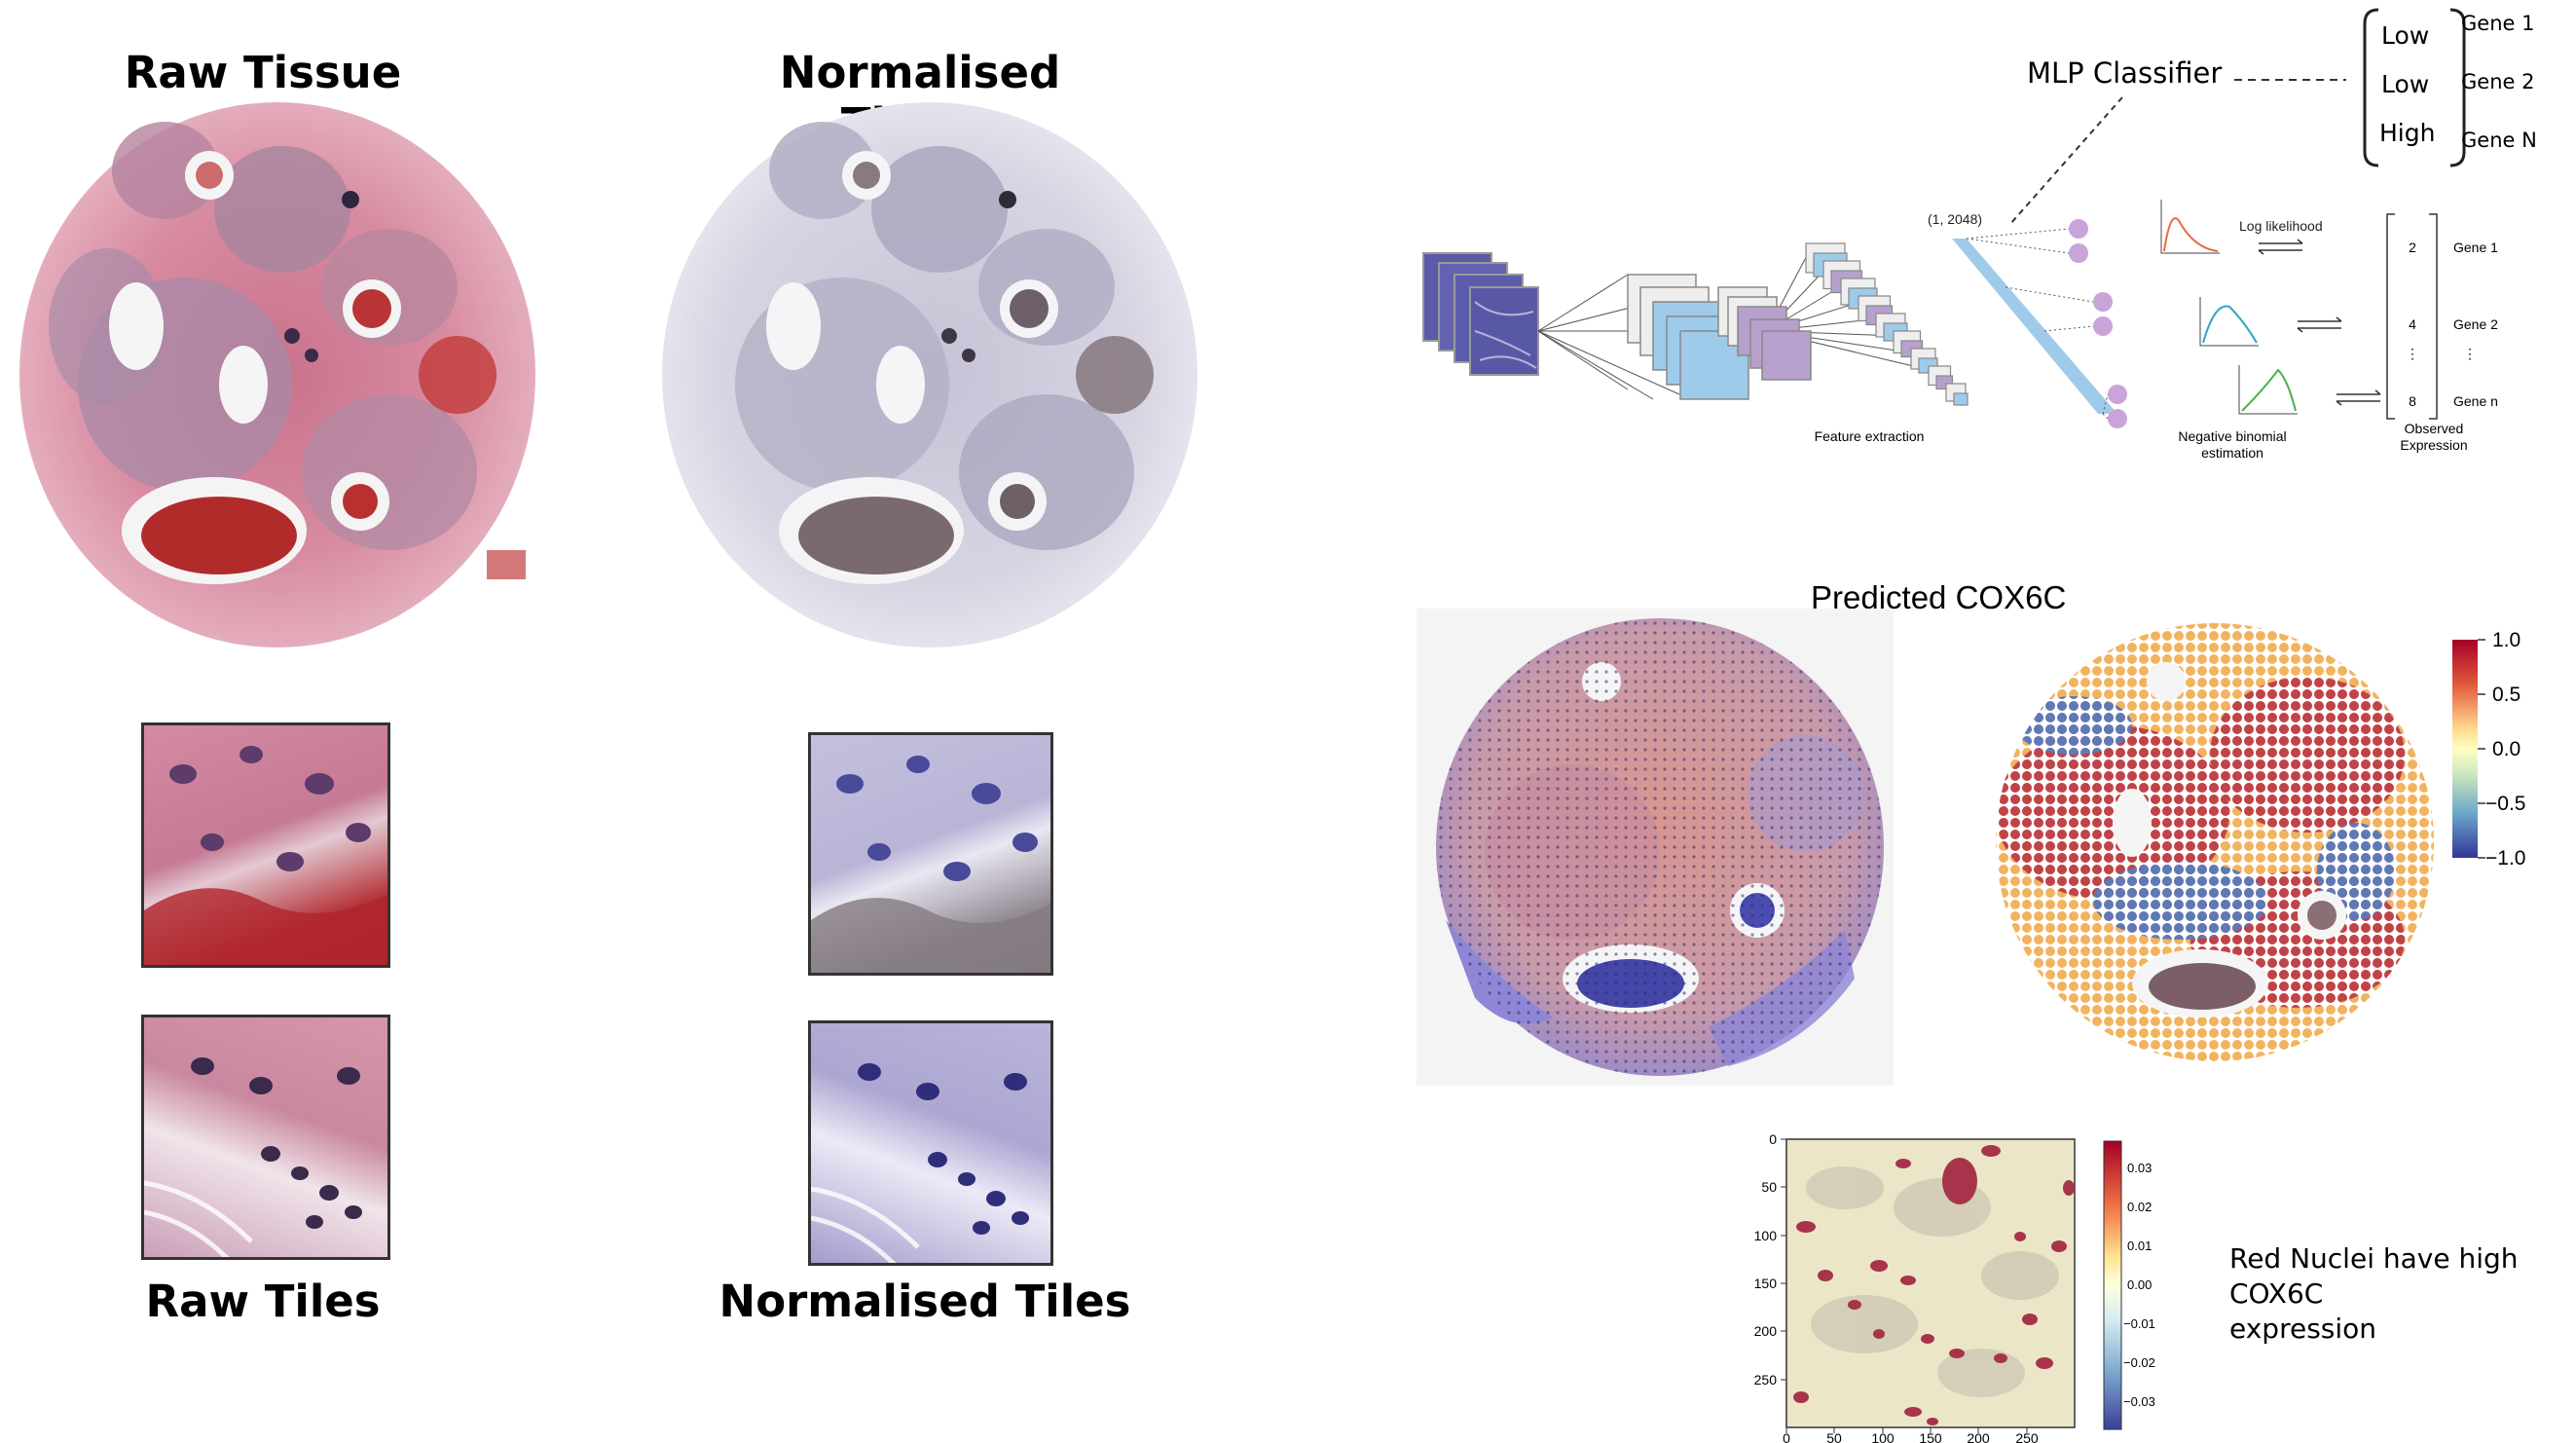  What do you see at coordinates (2475, 324) in the screenshot?
I see `count-gene-2: Gene 2` at bounding box center [2475, 324].